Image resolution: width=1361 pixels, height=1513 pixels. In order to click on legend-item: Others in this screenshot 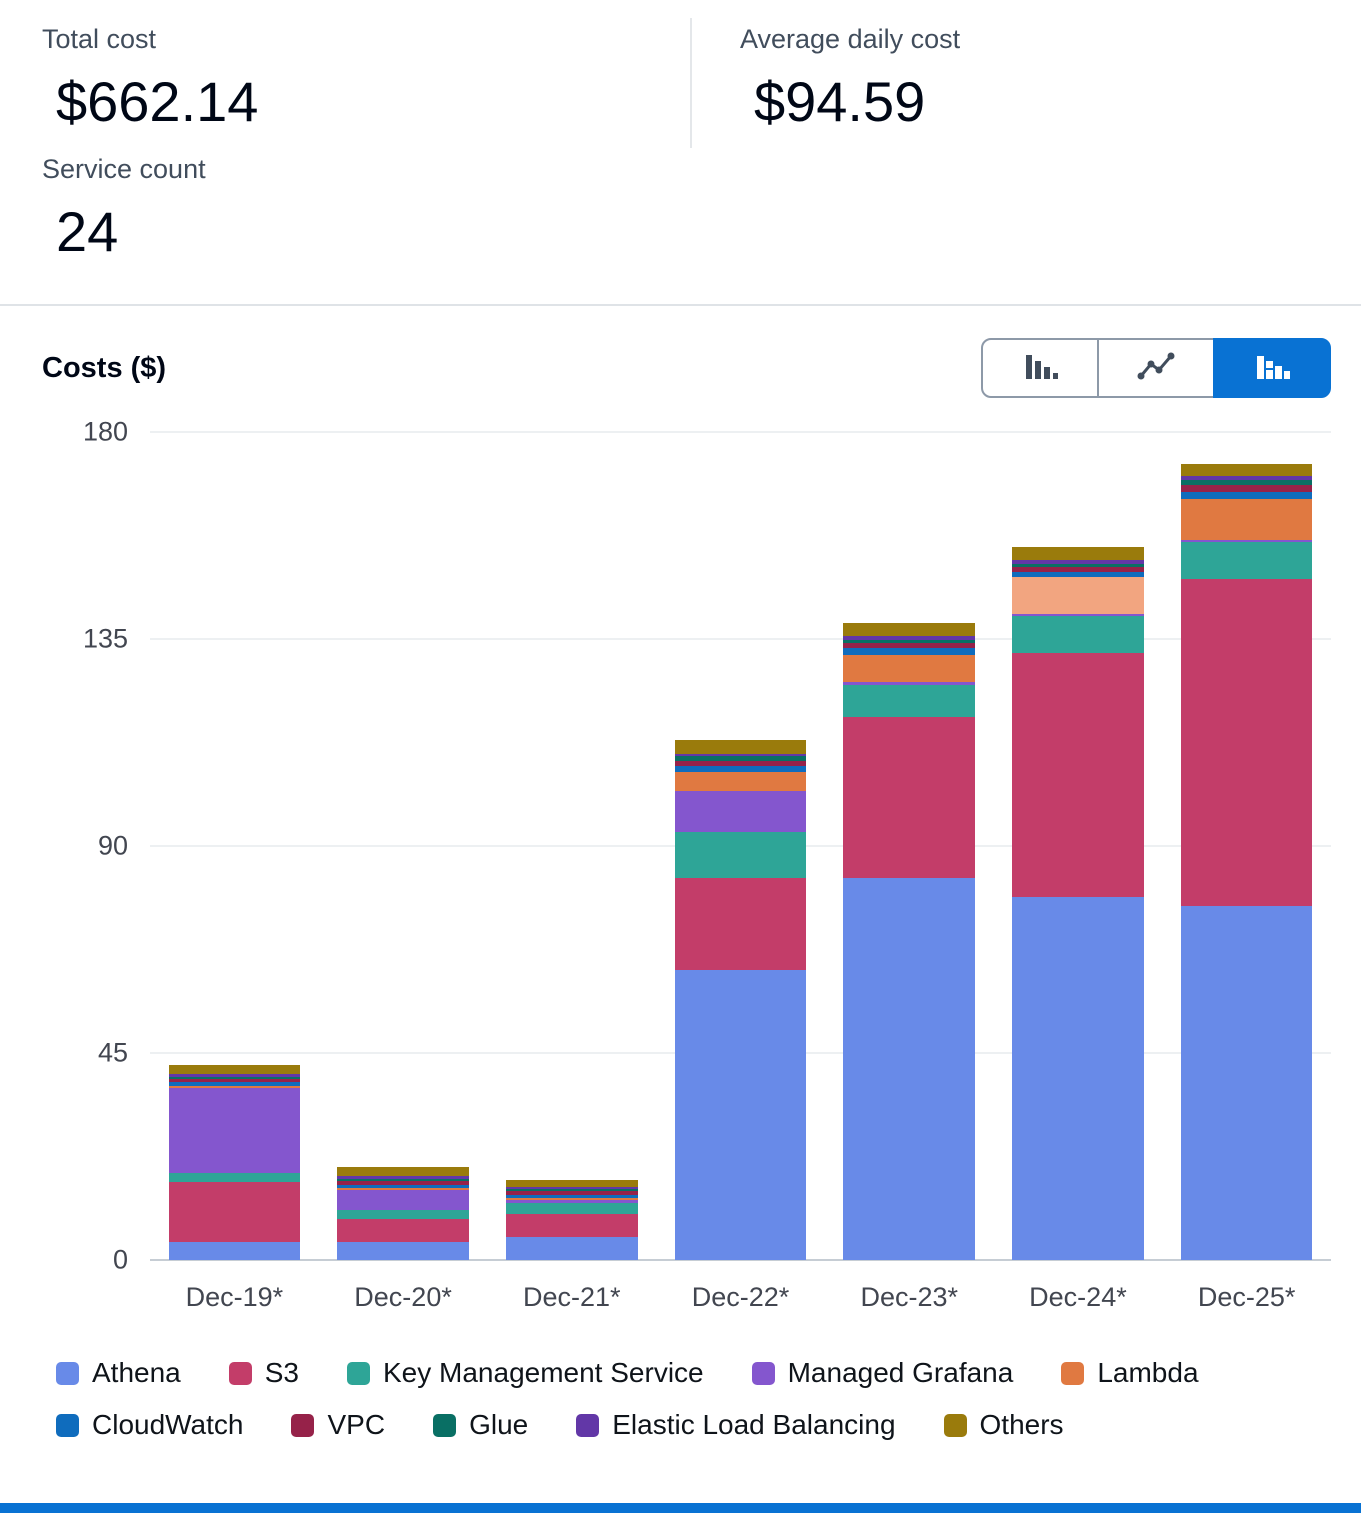, I will do `click(1003, 1425)`.